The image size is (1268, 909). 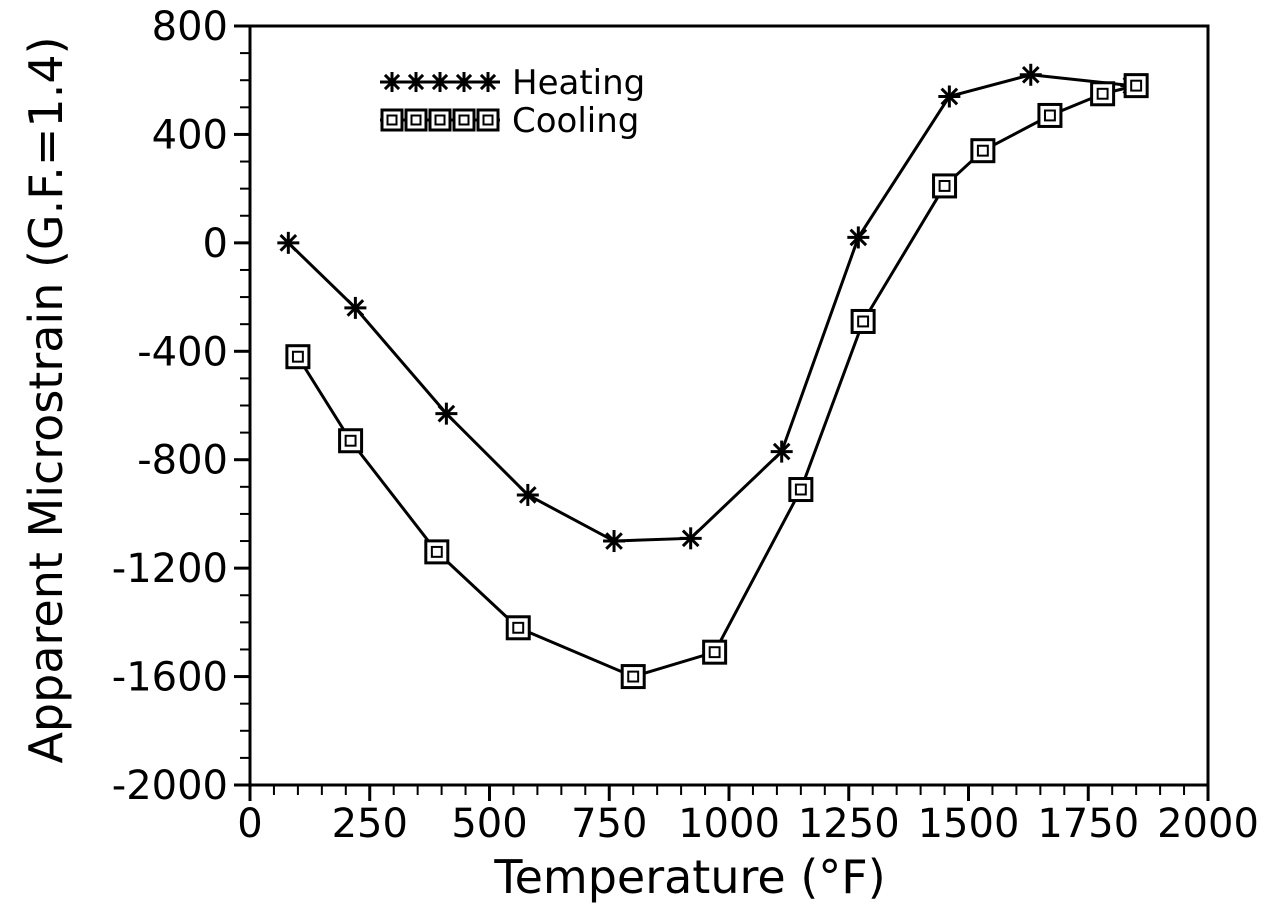 What do you see at coordinates (370, 824) in the screenshot?
I see `x-tick-label: 250` at bounding box center [370, 824].